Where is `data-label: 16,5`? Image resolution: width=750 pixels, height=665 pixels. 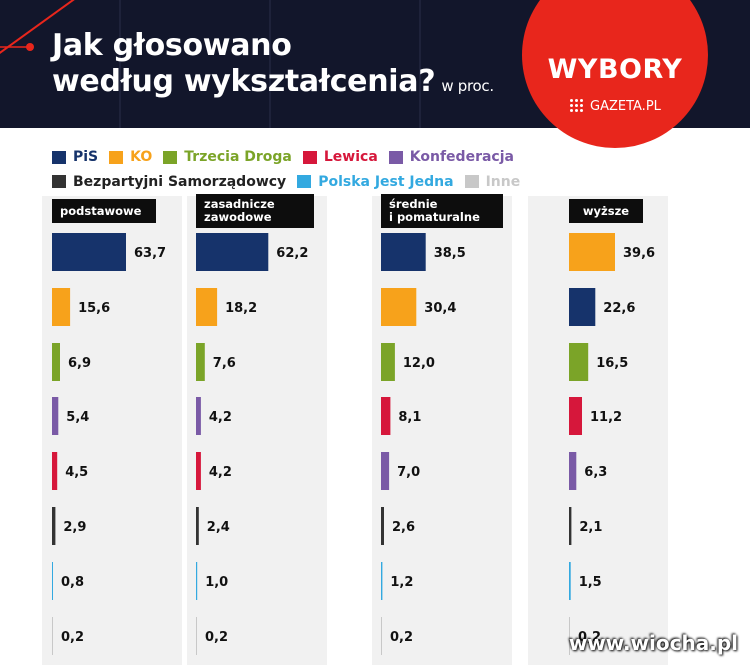 data-label: 16,5 is located at coordinates (612, 363).